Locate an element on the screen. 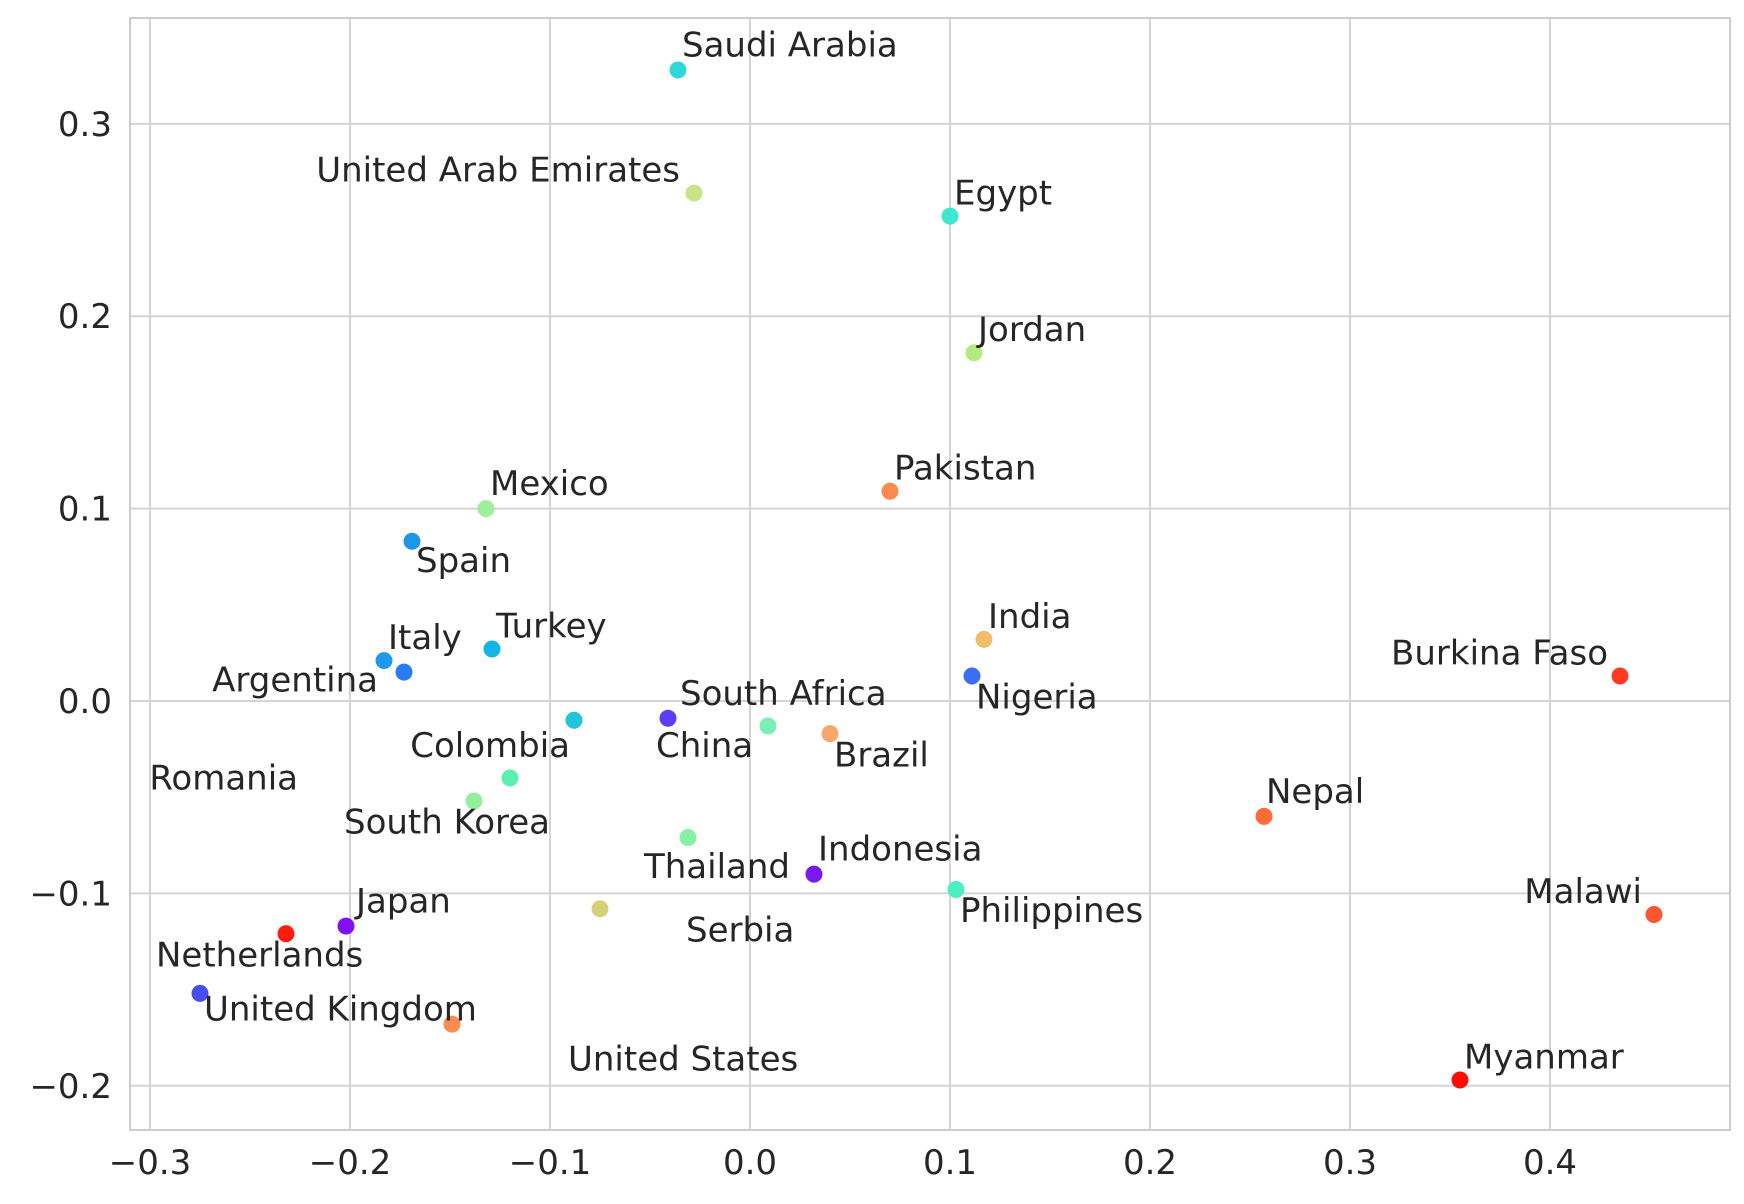 Image resolution: width=1744 pixels, height=1204 pixels. point-label: South Africa is located at coordinates (783, 694).